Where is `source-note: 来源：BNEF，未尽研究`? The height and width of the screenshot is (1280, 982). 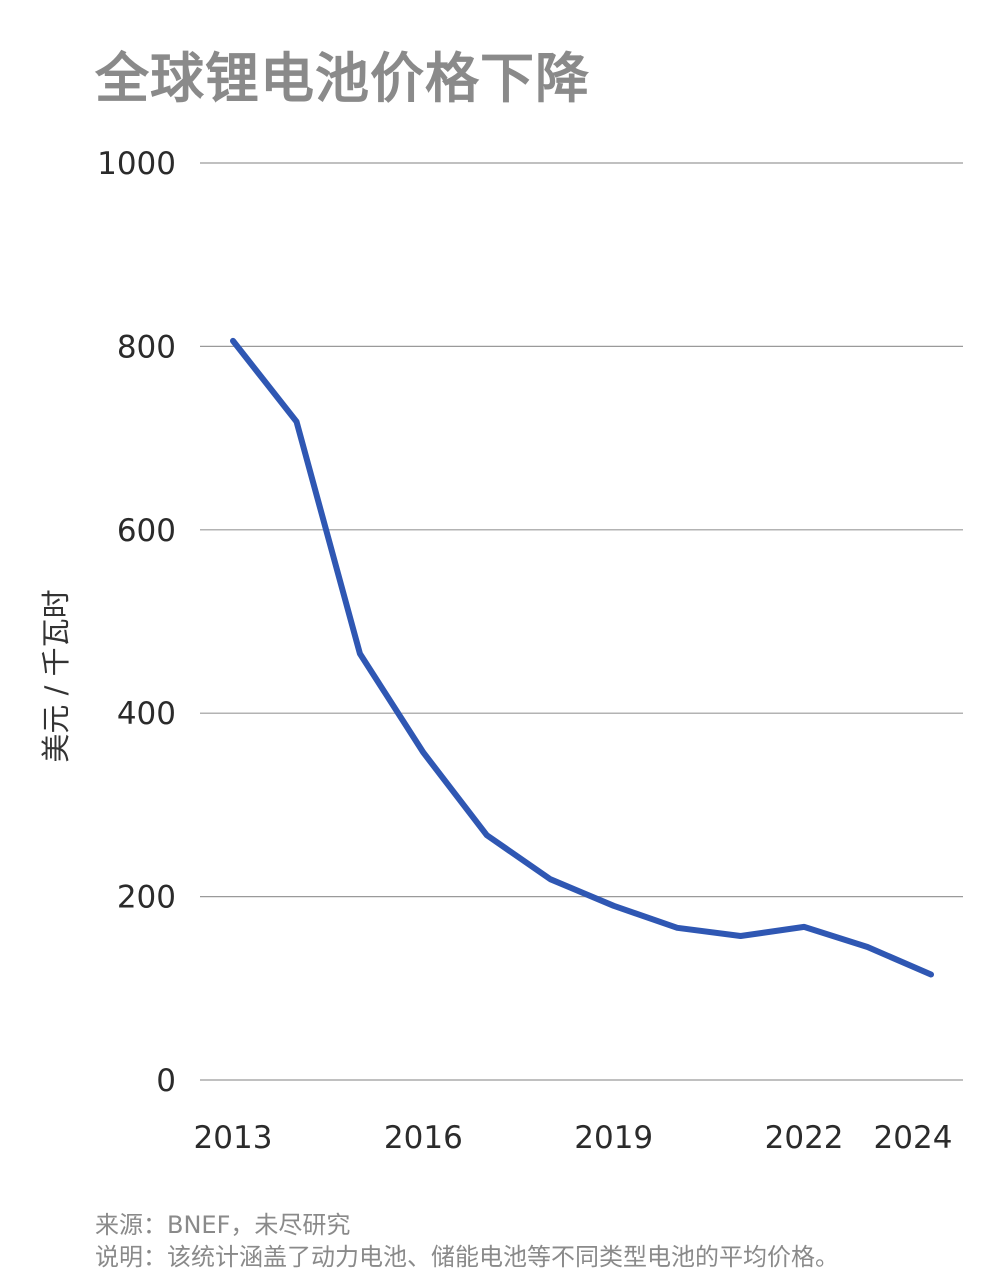
source-note: 来源：BNEF，未尽研究 is located at coordinates (223, 1225).